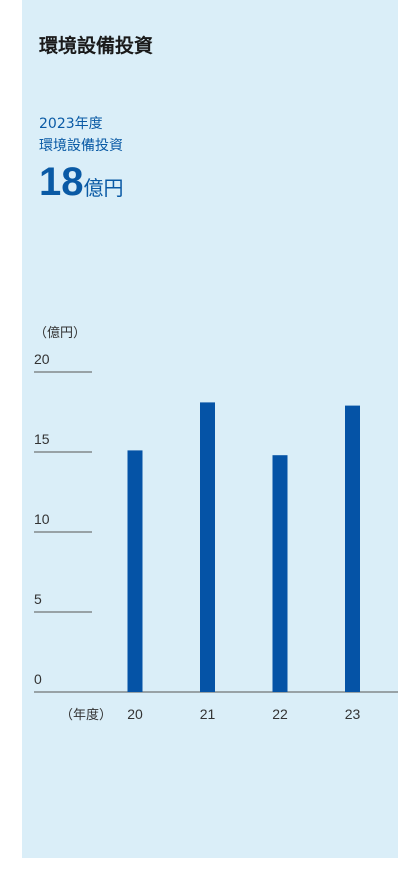  I want to click on x-tick-label: 21, so click(208, 714).